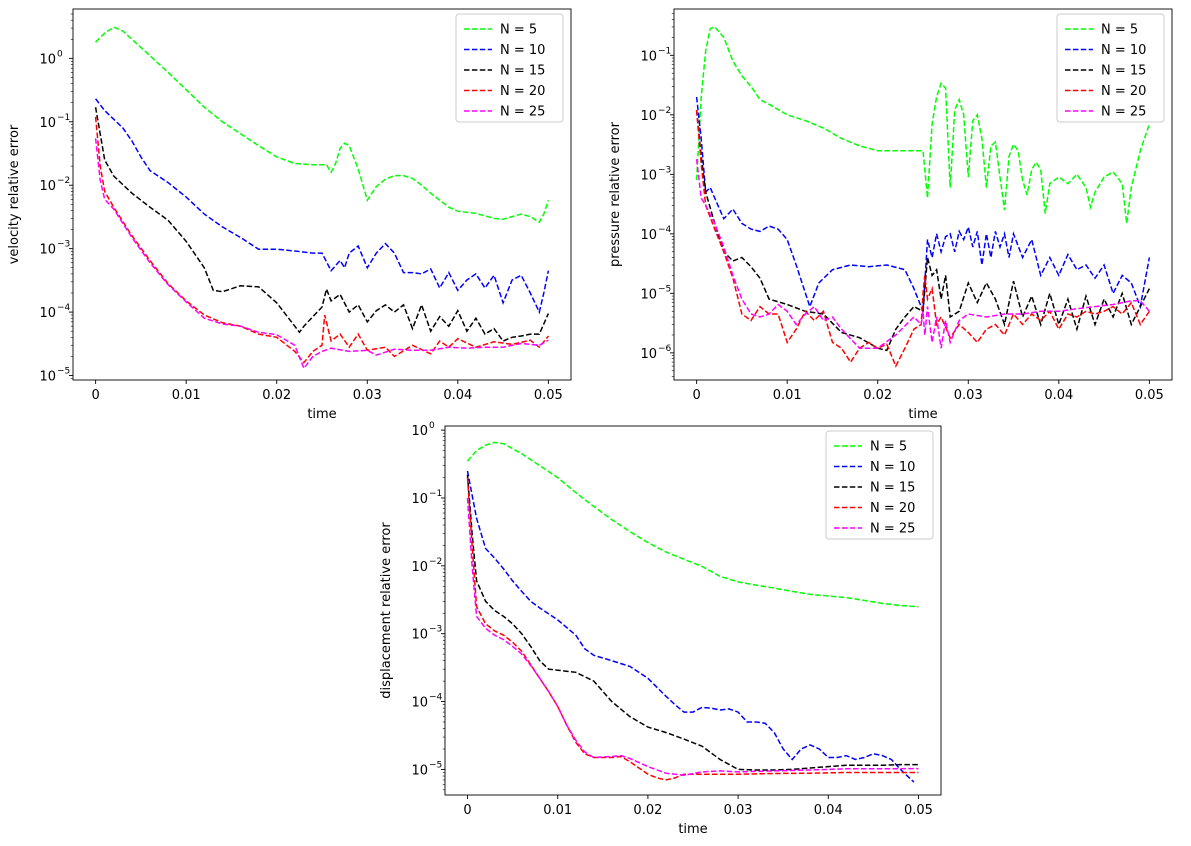  Describe the element at coordinates (14, 194) in the screenshot. I see `y-axis-label: velocity relative error` at that location.